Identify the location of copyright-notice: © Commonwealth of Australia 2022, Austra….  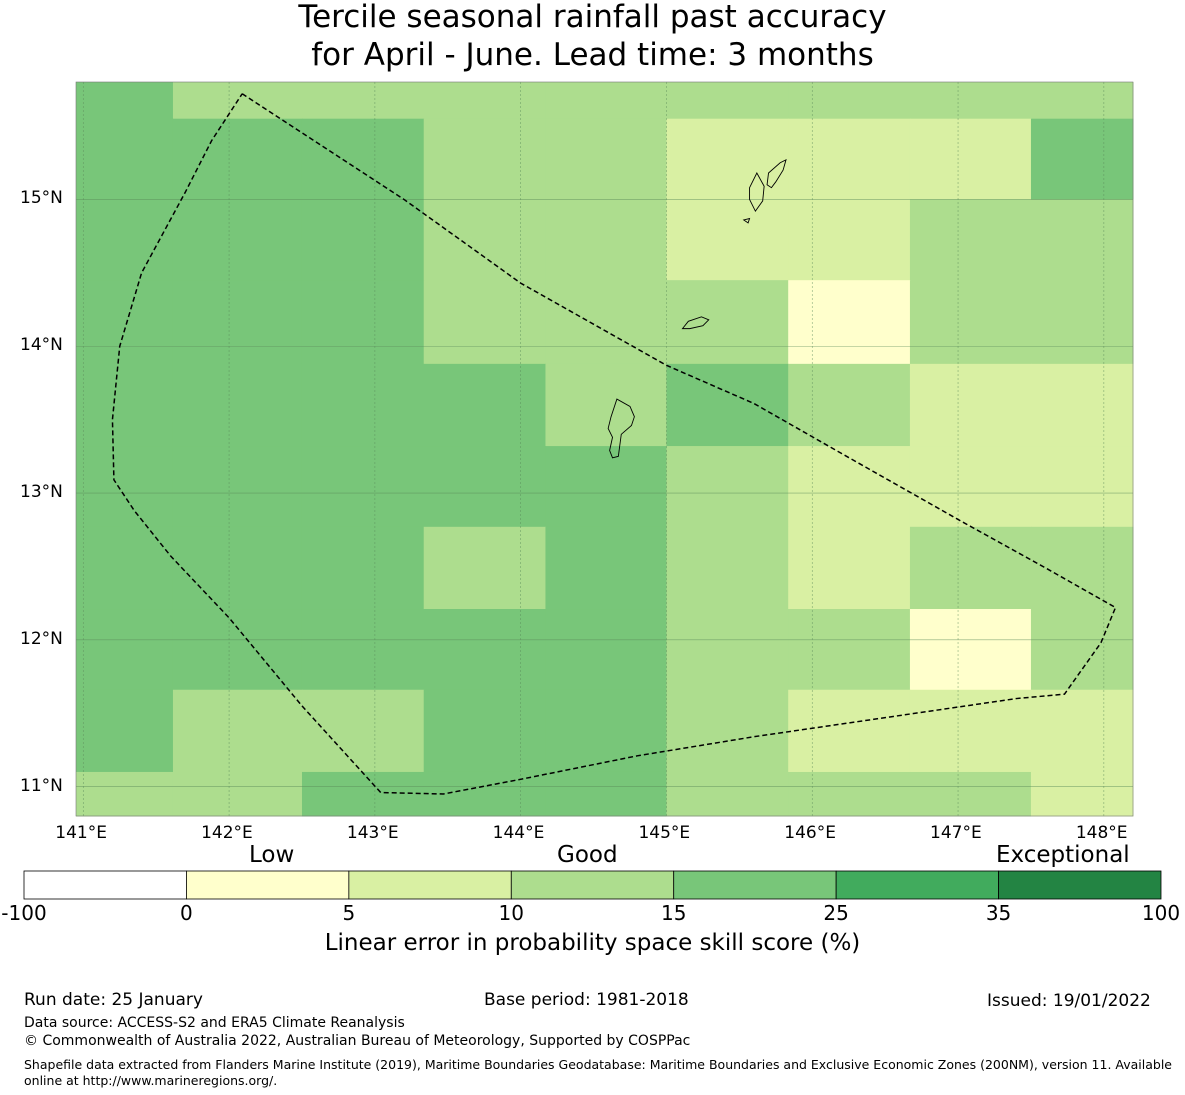
(357, 1041).